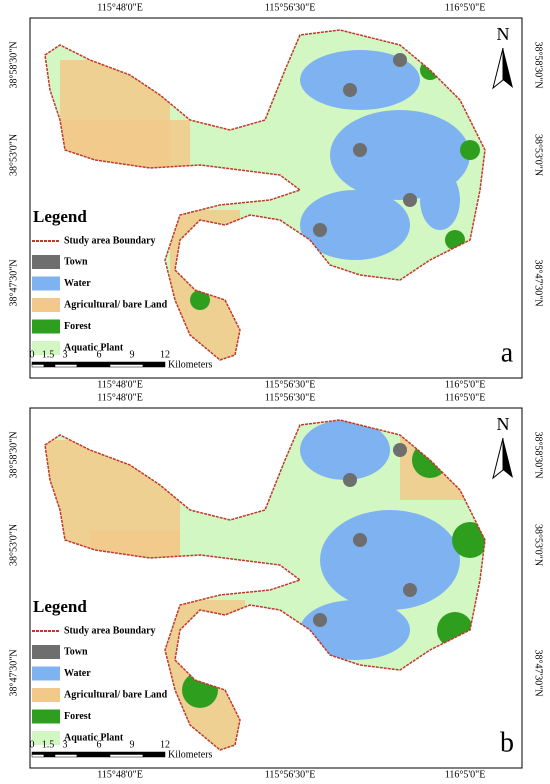 This screenshot has height=784, width=550. What do you see at coordinates (538, 64) in the screenshot?
I see `right-coordinate: 38°58'30"N` at bounding box center [538, 64].